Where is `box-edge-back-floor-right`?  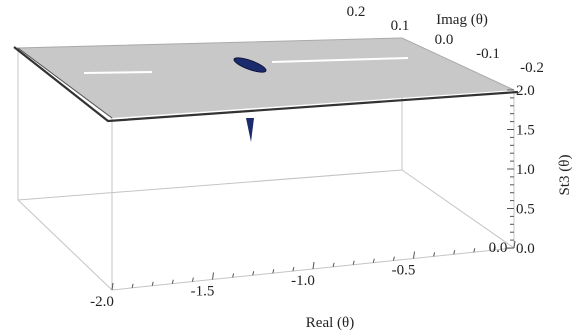 box-edge-back-floor-right is located at coordinates (458, 209).